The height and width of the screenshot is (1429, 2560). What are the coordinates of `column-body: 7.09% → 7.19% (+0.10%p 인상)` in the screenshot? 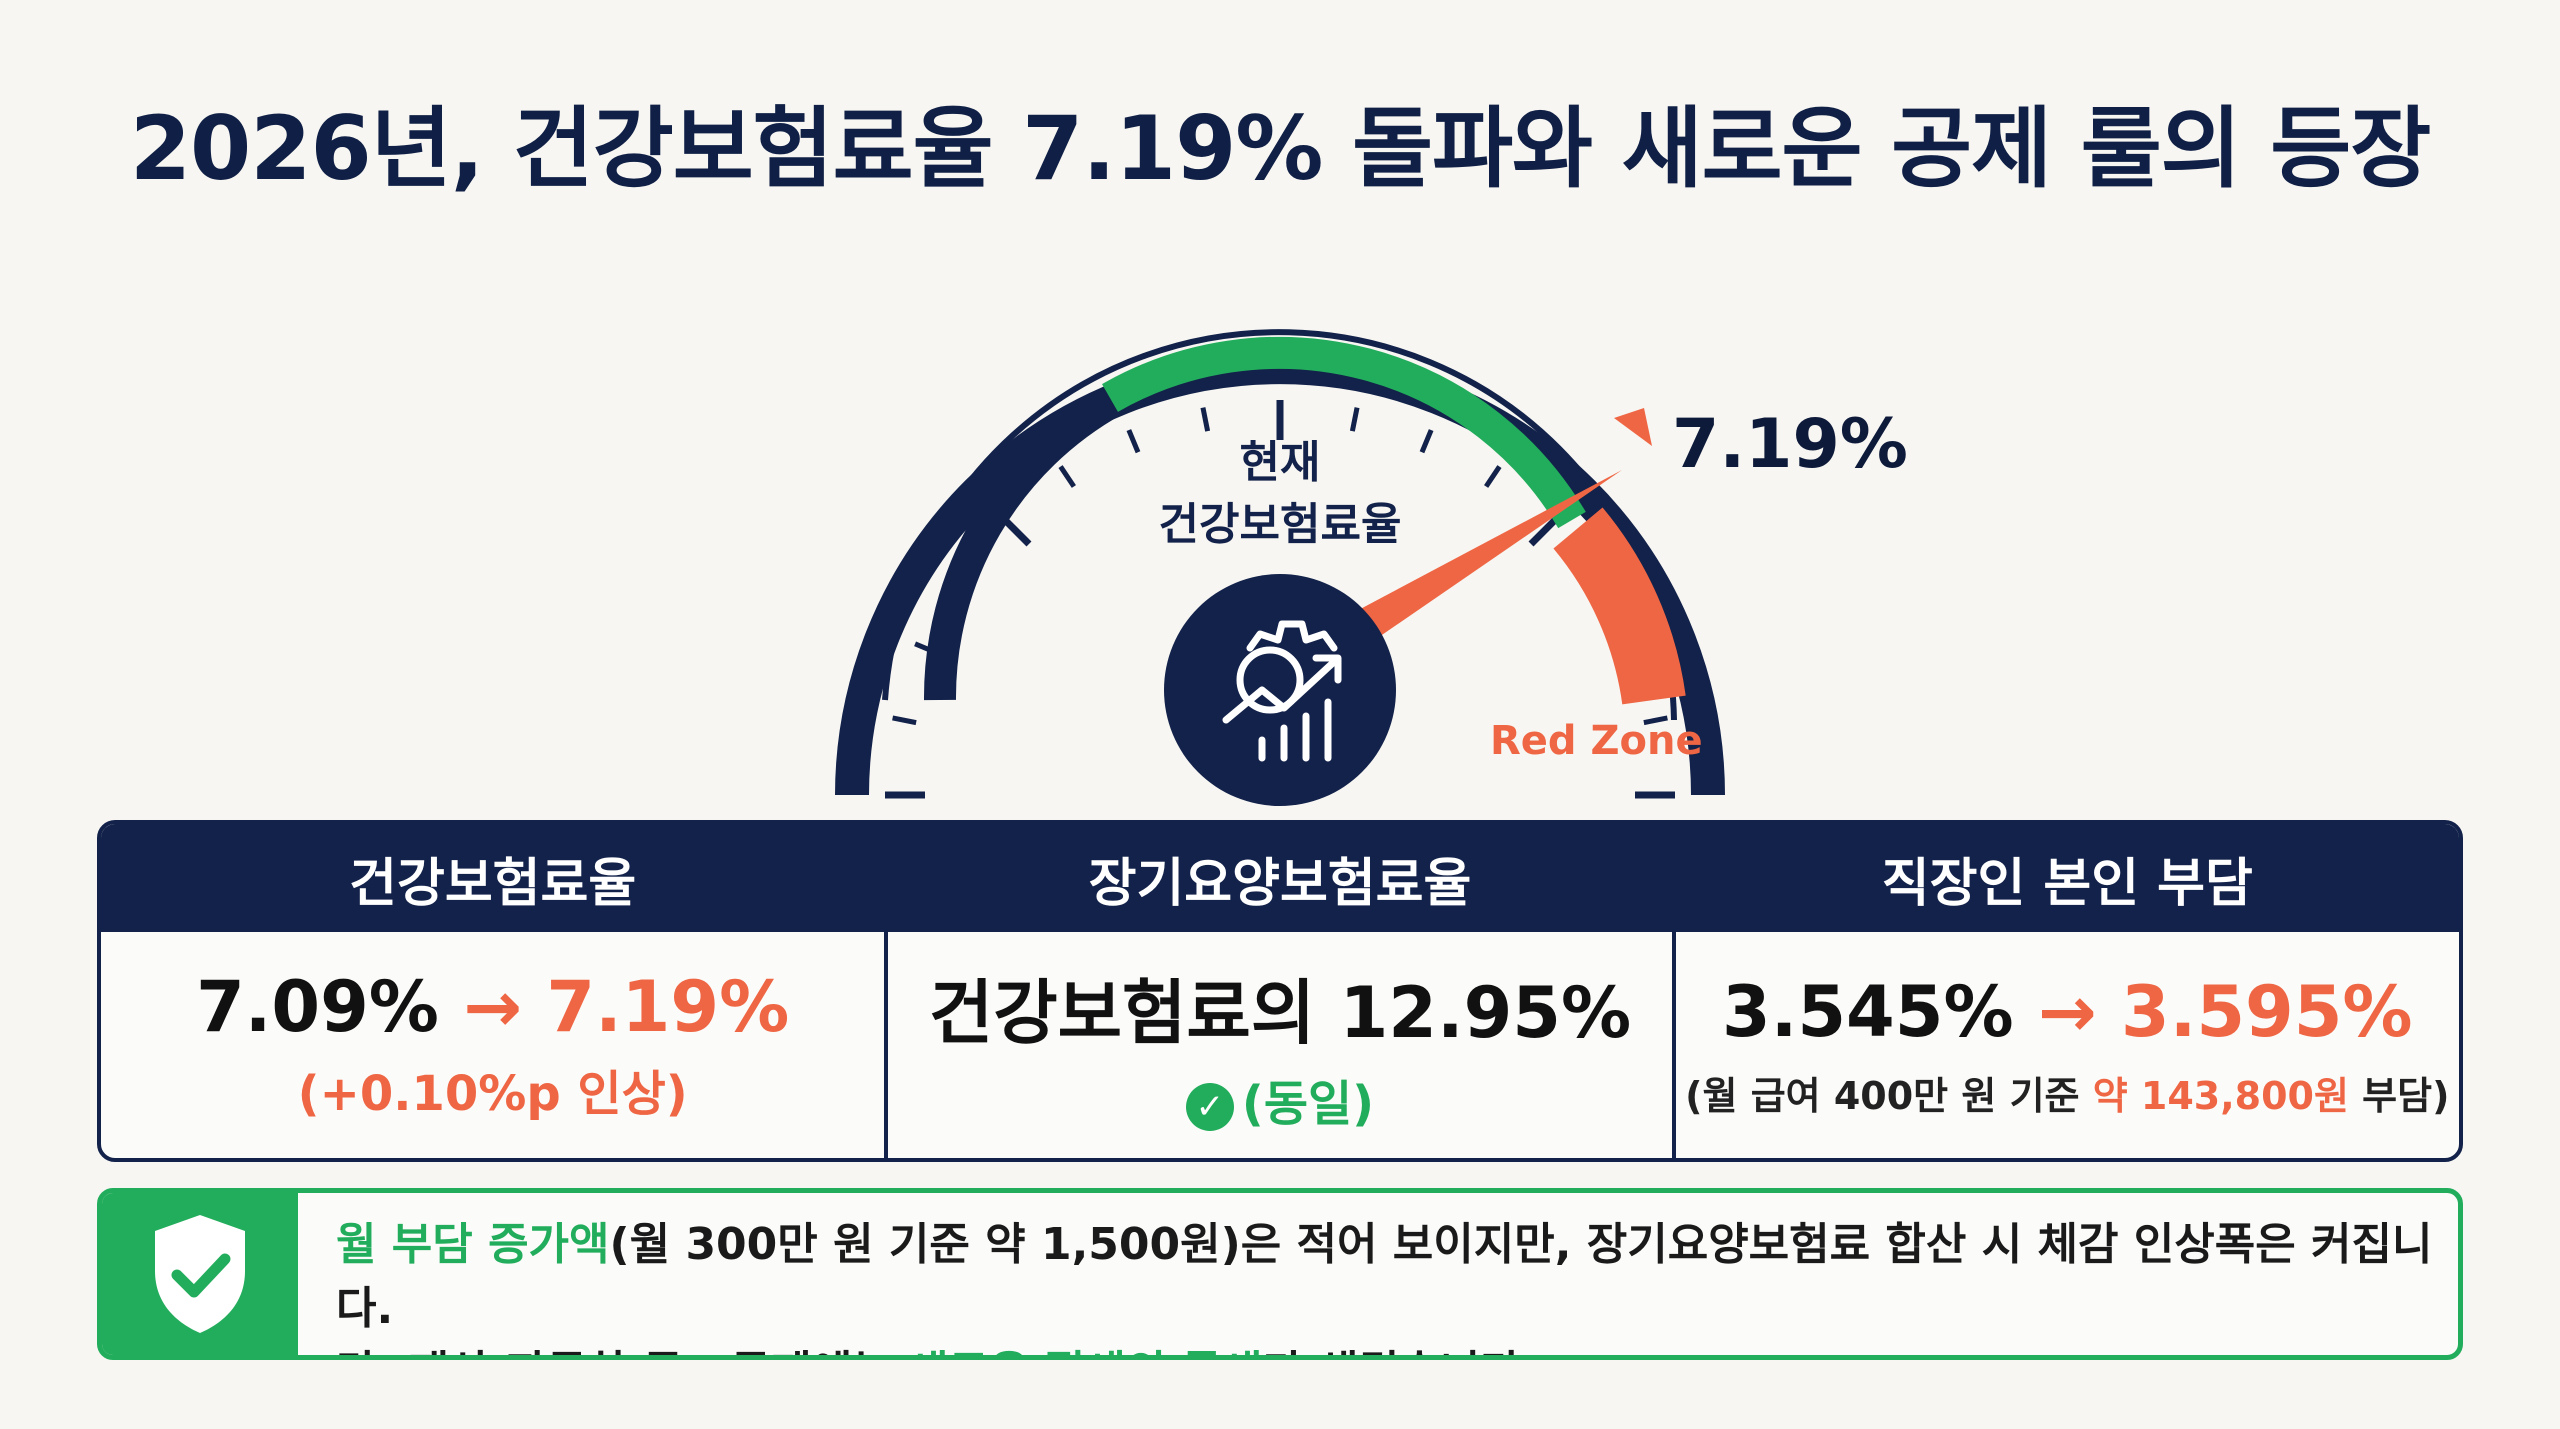 It's located at (492, 1045).